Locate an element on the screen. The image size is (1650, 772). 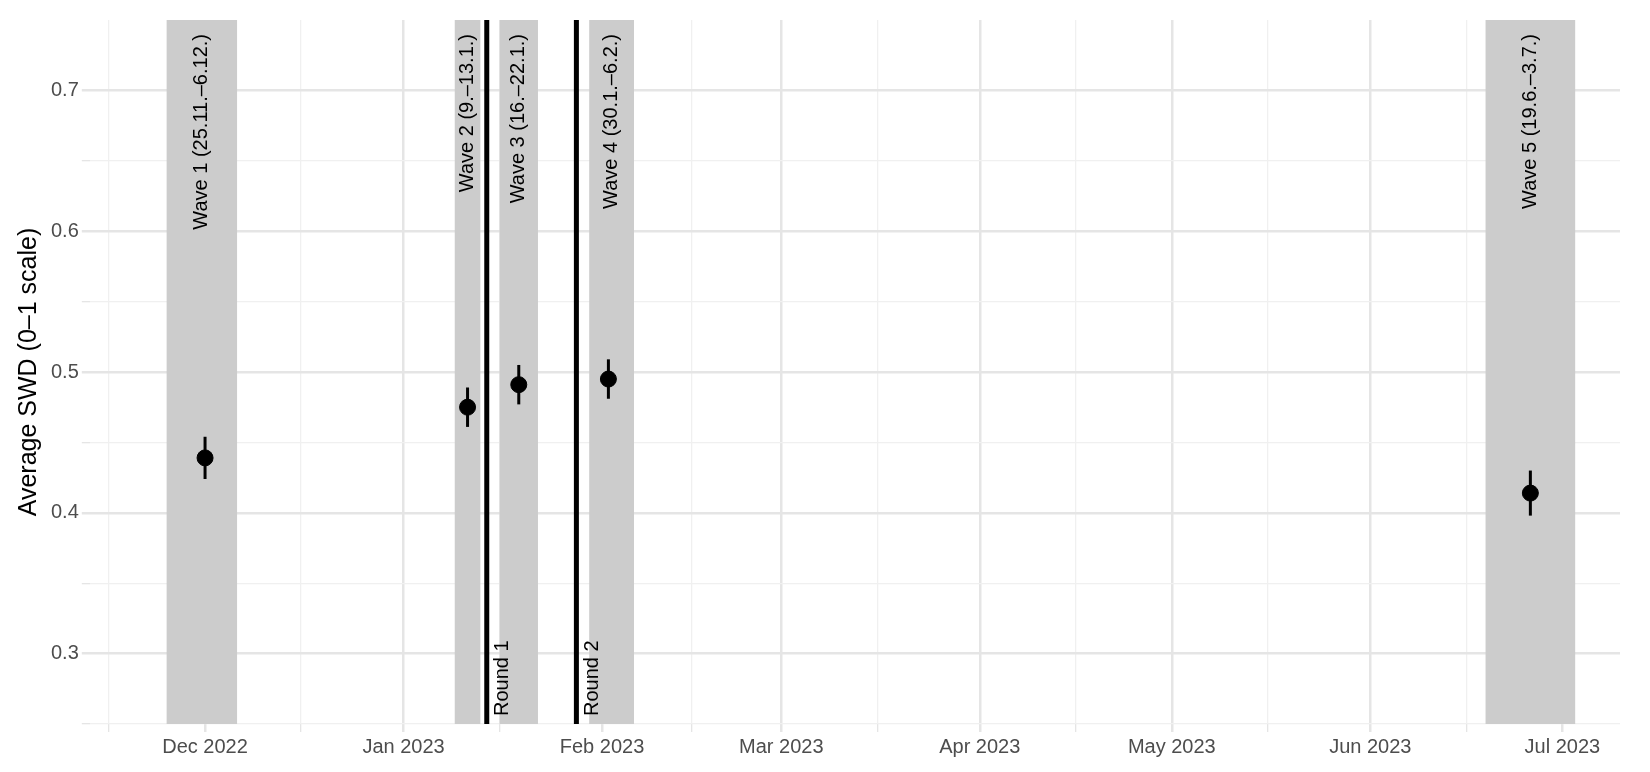
ref-line-label: Round 1 is located at coordinates (501, 678).